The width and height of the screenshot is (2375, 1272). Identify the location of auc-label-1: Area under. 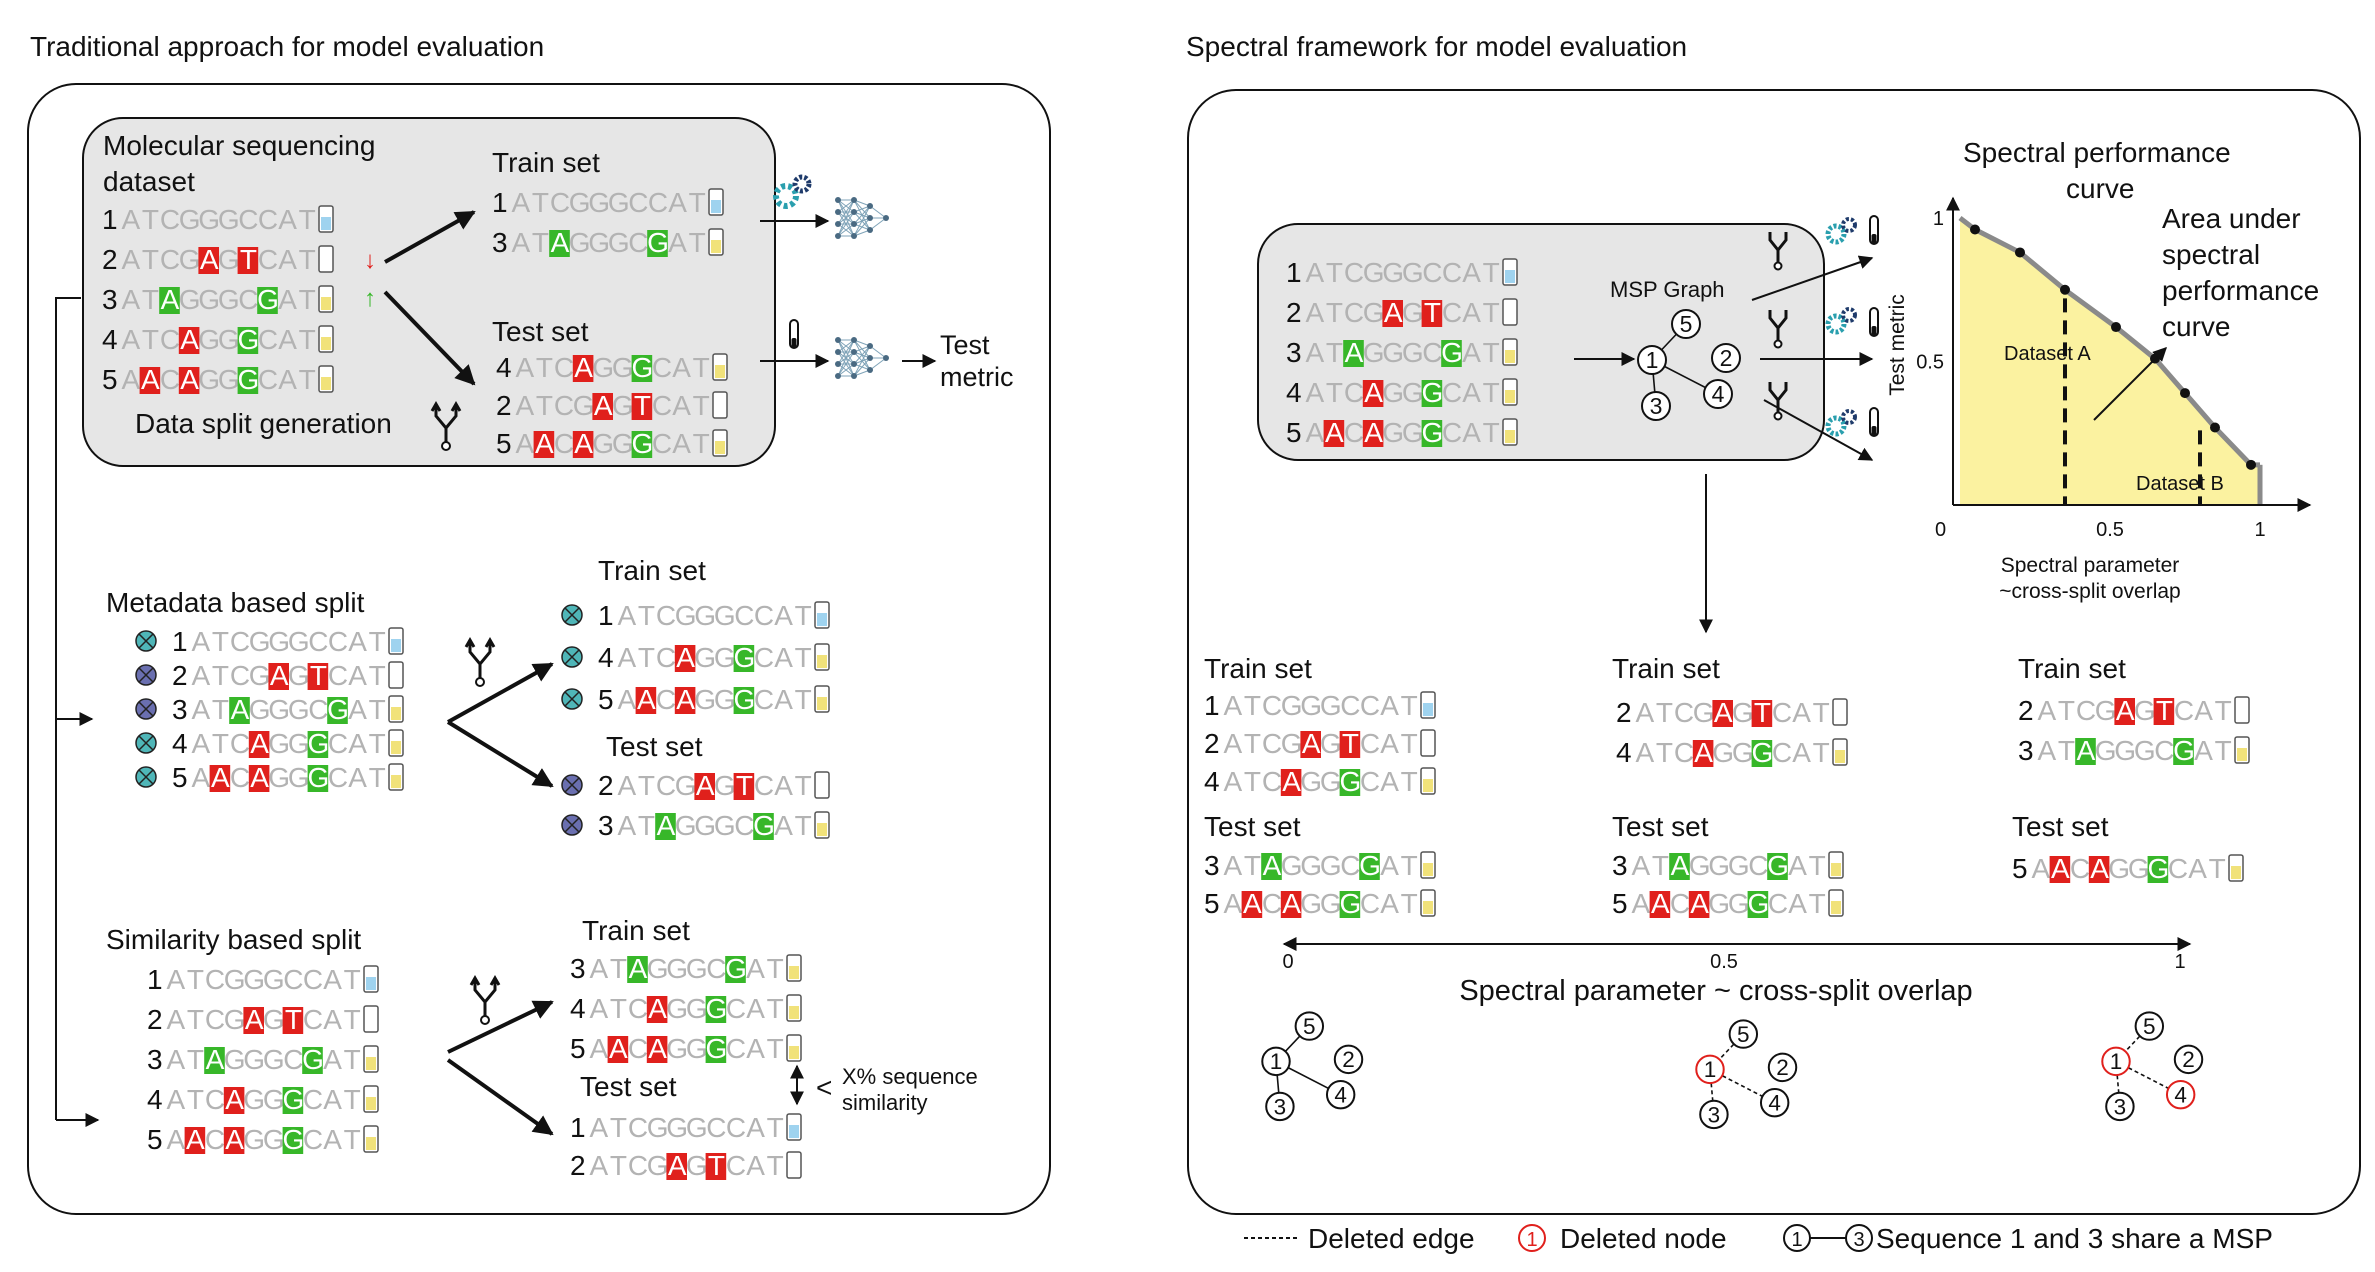
(2231, 218).